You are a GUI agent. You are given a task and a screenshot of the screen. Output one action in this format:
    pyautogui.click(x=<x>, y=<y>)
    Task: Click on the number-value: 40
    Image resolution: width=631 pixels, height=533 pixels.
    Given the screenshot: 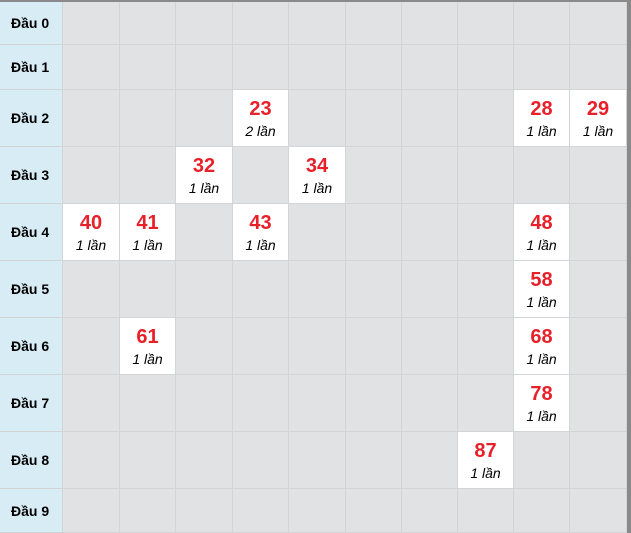 What is the action you would take?
    pyautogui.click(x=91, y=223)
    